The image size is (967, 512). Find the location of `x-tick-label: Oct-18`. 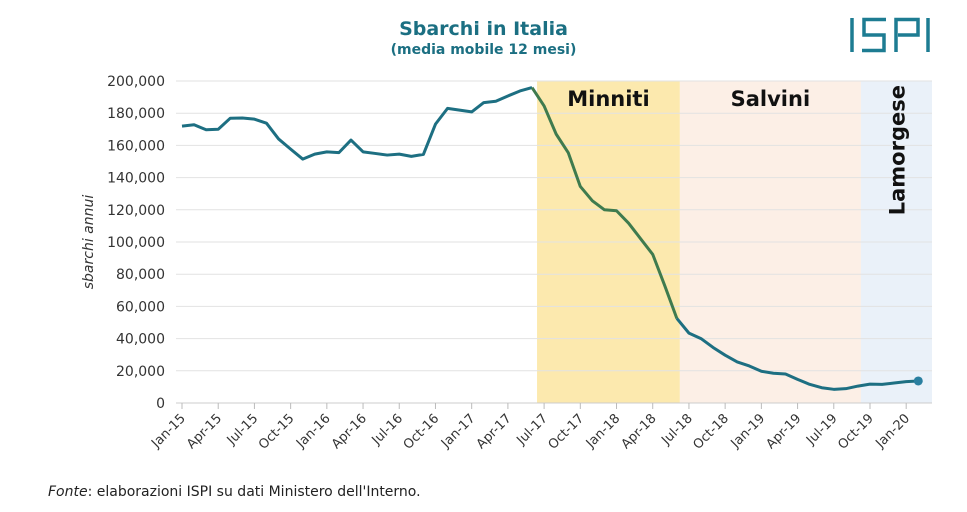

x-tick-label: Oct-18 is located at coordinates (711, 432).